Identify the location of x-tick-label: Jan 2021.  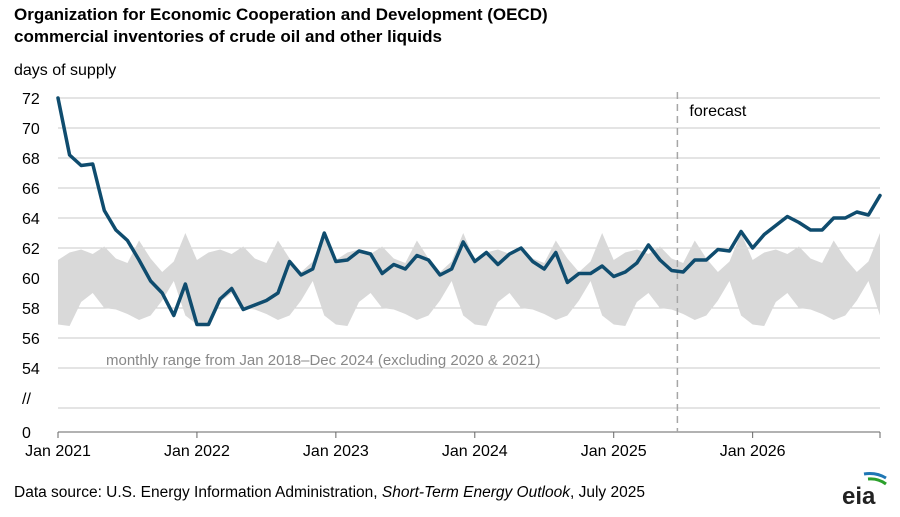
(58, 451).